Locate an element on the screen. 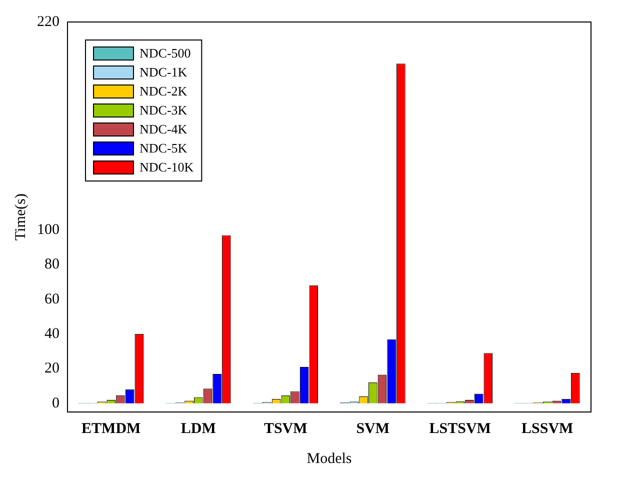 Image resolution: width=619 pixels, height=480 pixels. y-tick-label: 40 is located at coordinates (52, 334).